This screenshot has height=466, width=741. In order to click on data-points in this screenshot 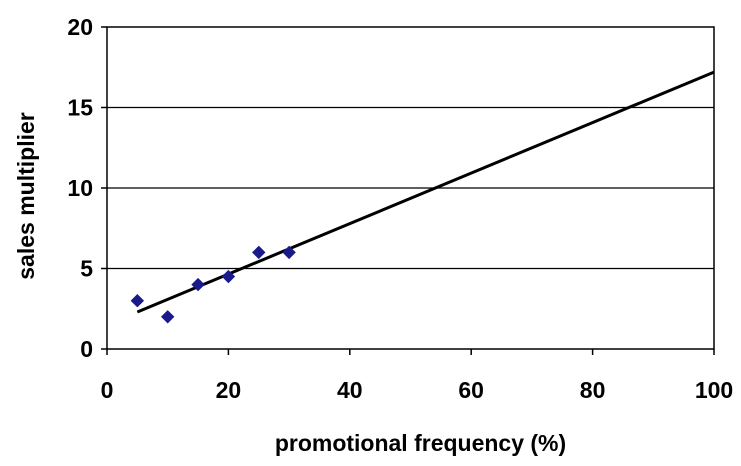, I will do `click(213, 284)`.